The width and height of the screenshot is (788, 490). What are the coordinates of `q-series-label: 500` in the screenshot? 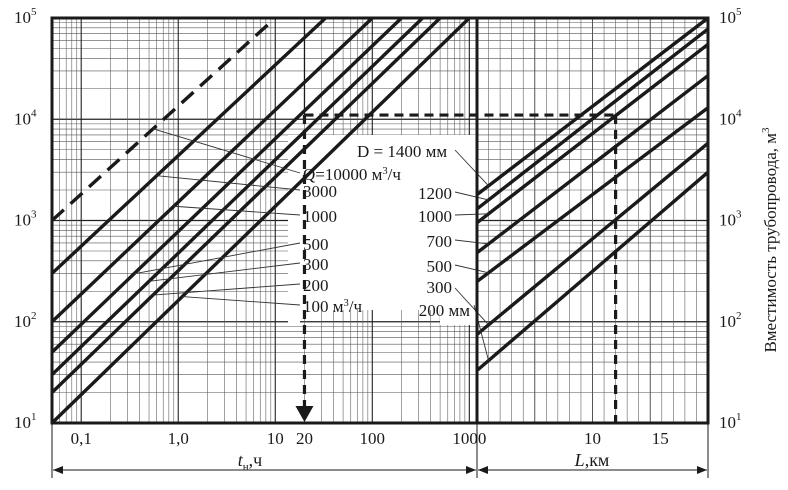 It's located at (316, 244).